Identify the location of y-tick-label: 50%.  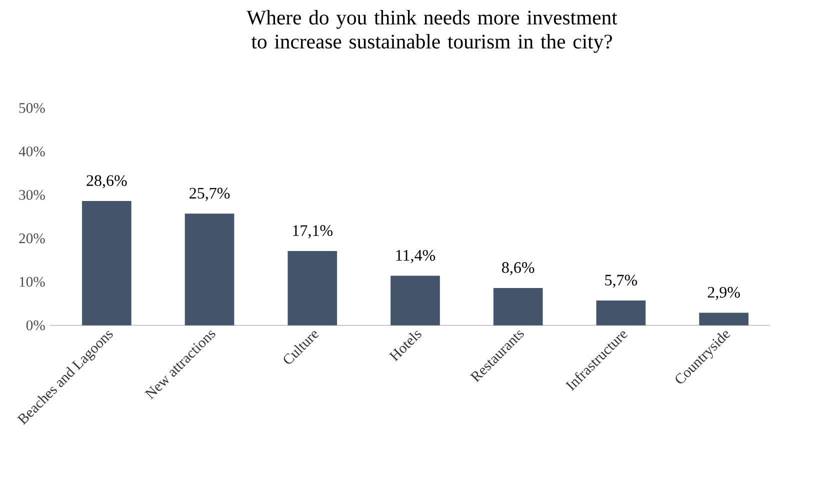
(32, 108).